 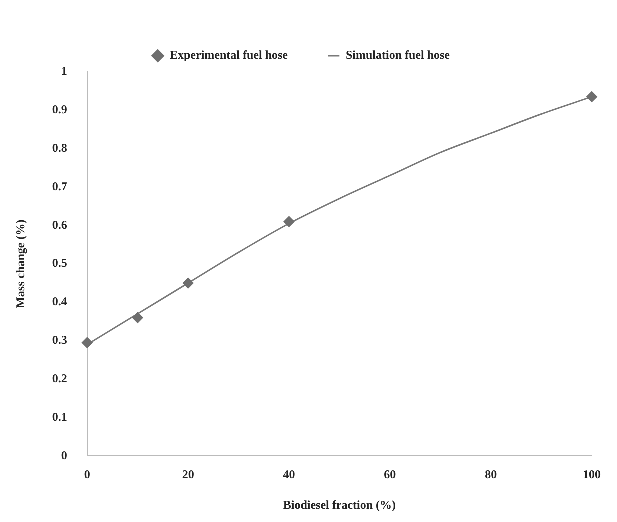 I want to click on legend-label: Experimental fuel hose, so click(x=229, y=55).